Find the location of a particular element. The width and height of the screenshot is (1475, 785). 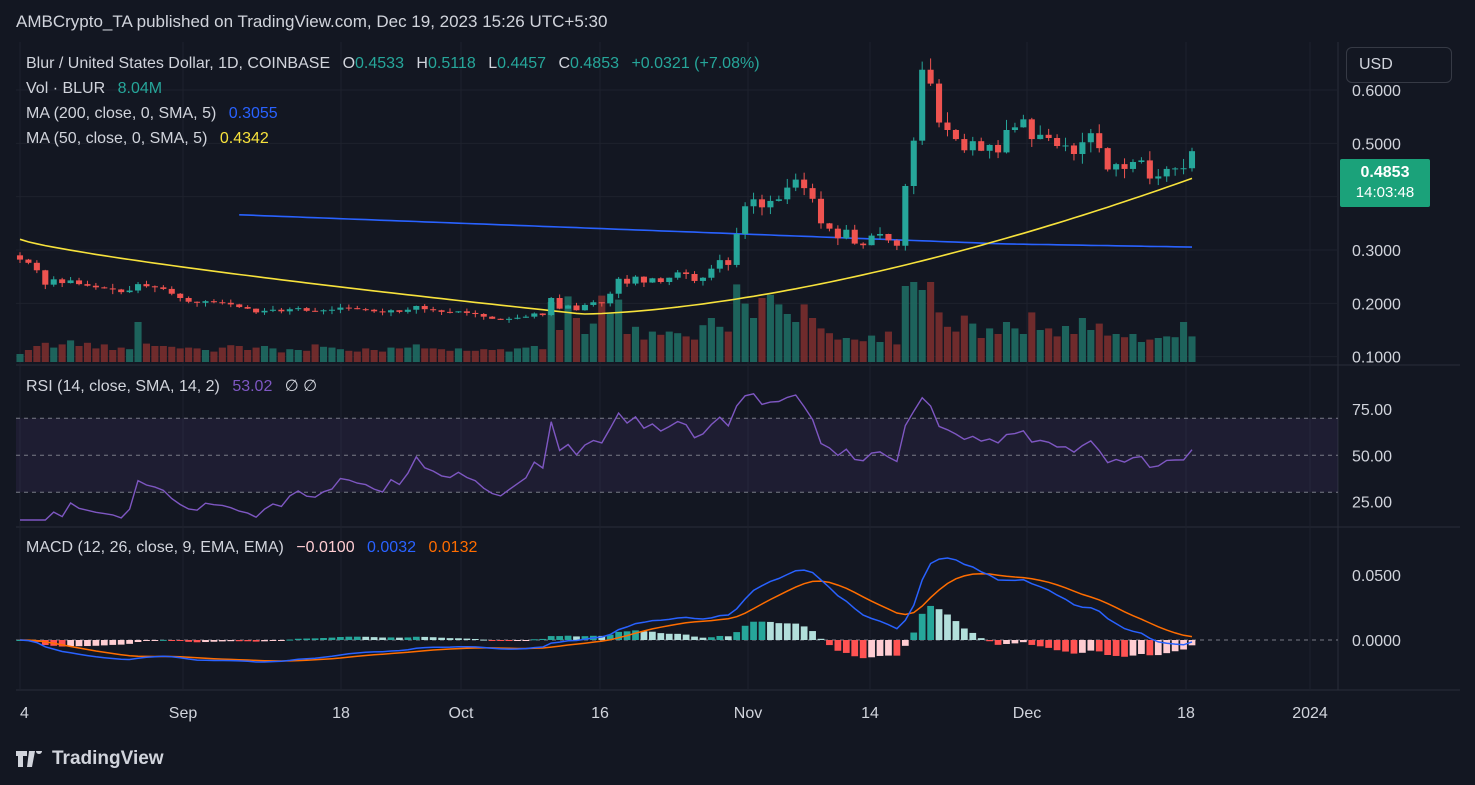

rsi-legend: RSI (14, close, SMA, 14, 2) 53.02 ∅ ∅ is located at coordinates (171, 386).